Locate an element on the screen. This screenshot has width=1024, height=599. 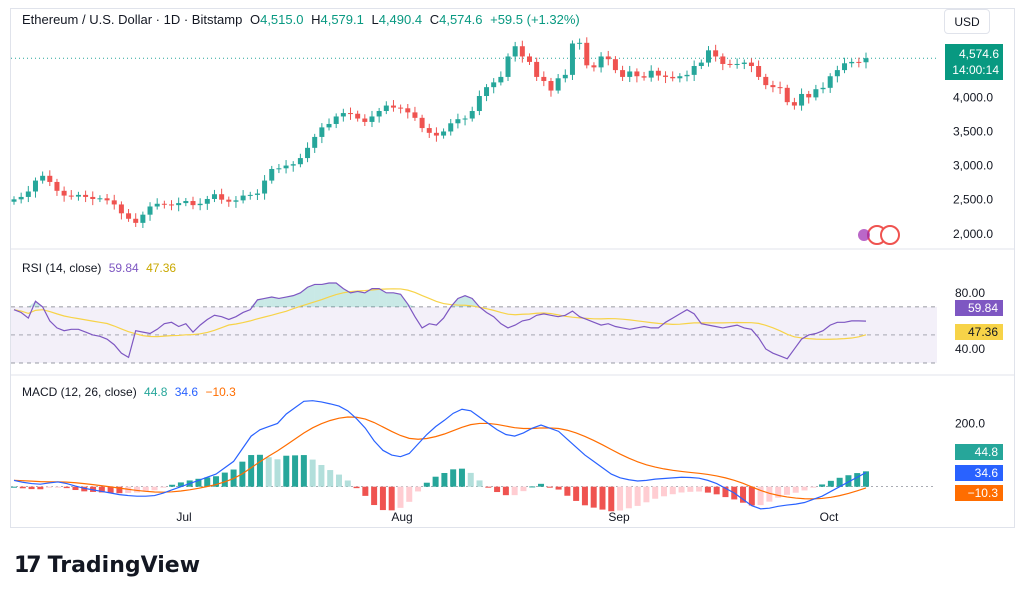
rsi-label: RSI (14, close) is located at coordinates (62, 268).